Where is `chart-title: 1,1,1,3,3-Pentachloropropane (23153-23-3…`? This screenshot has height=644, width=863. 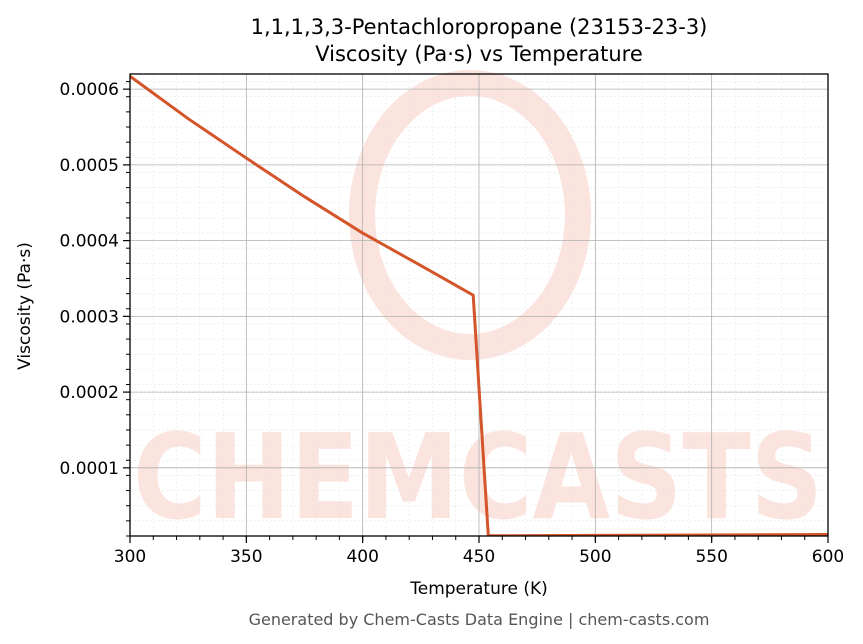
chart-title: 1,1,1,3,3-Pentachloropropane (23153-23-3… is located at coordinates (479, 27).